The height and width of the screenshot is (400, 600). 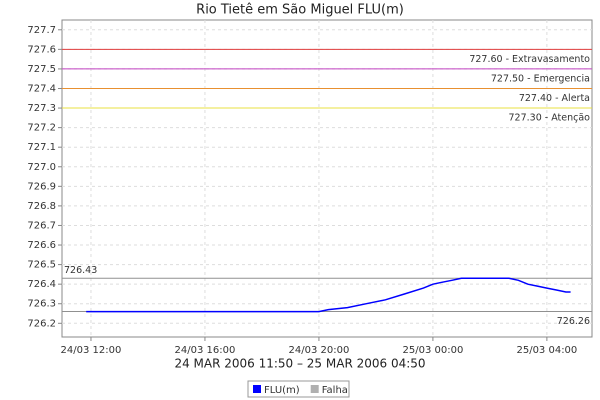 I want to click on legend: FLU(m) Falha, so click(x=298, y=389).